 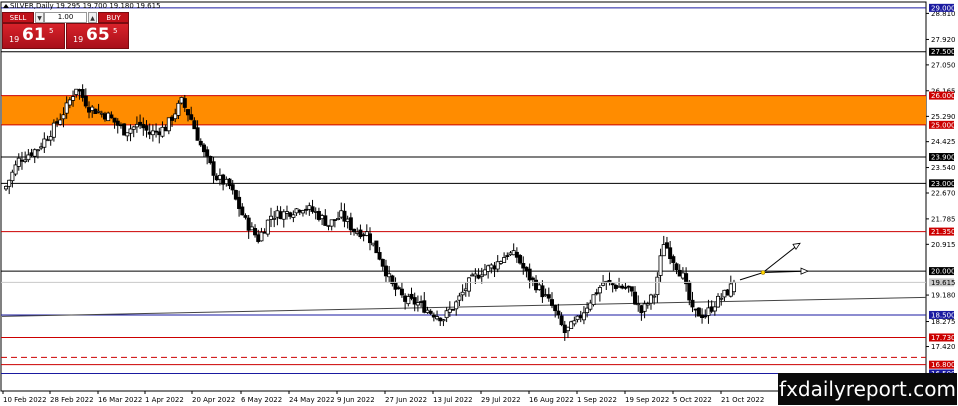 I want to click on price-level-label: 17.730, so click(x=943, y=338).